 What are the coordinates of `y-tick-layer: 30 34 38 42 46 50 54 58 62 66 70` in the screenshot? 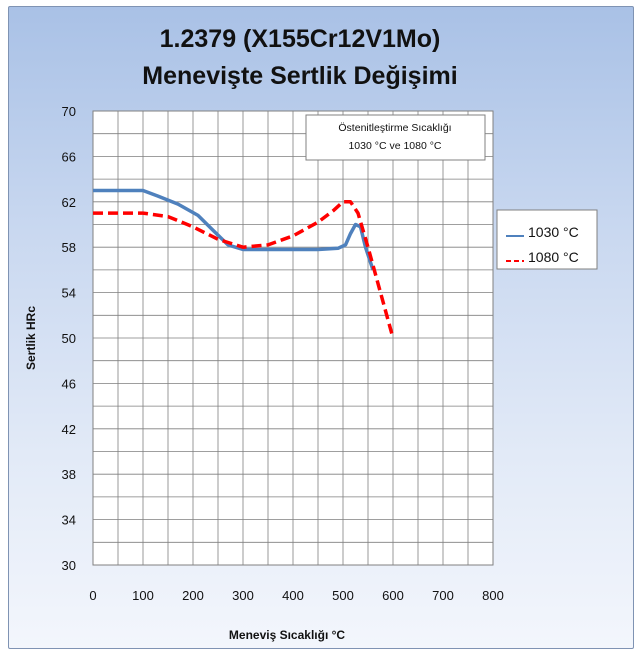 It's located at (69, 338).